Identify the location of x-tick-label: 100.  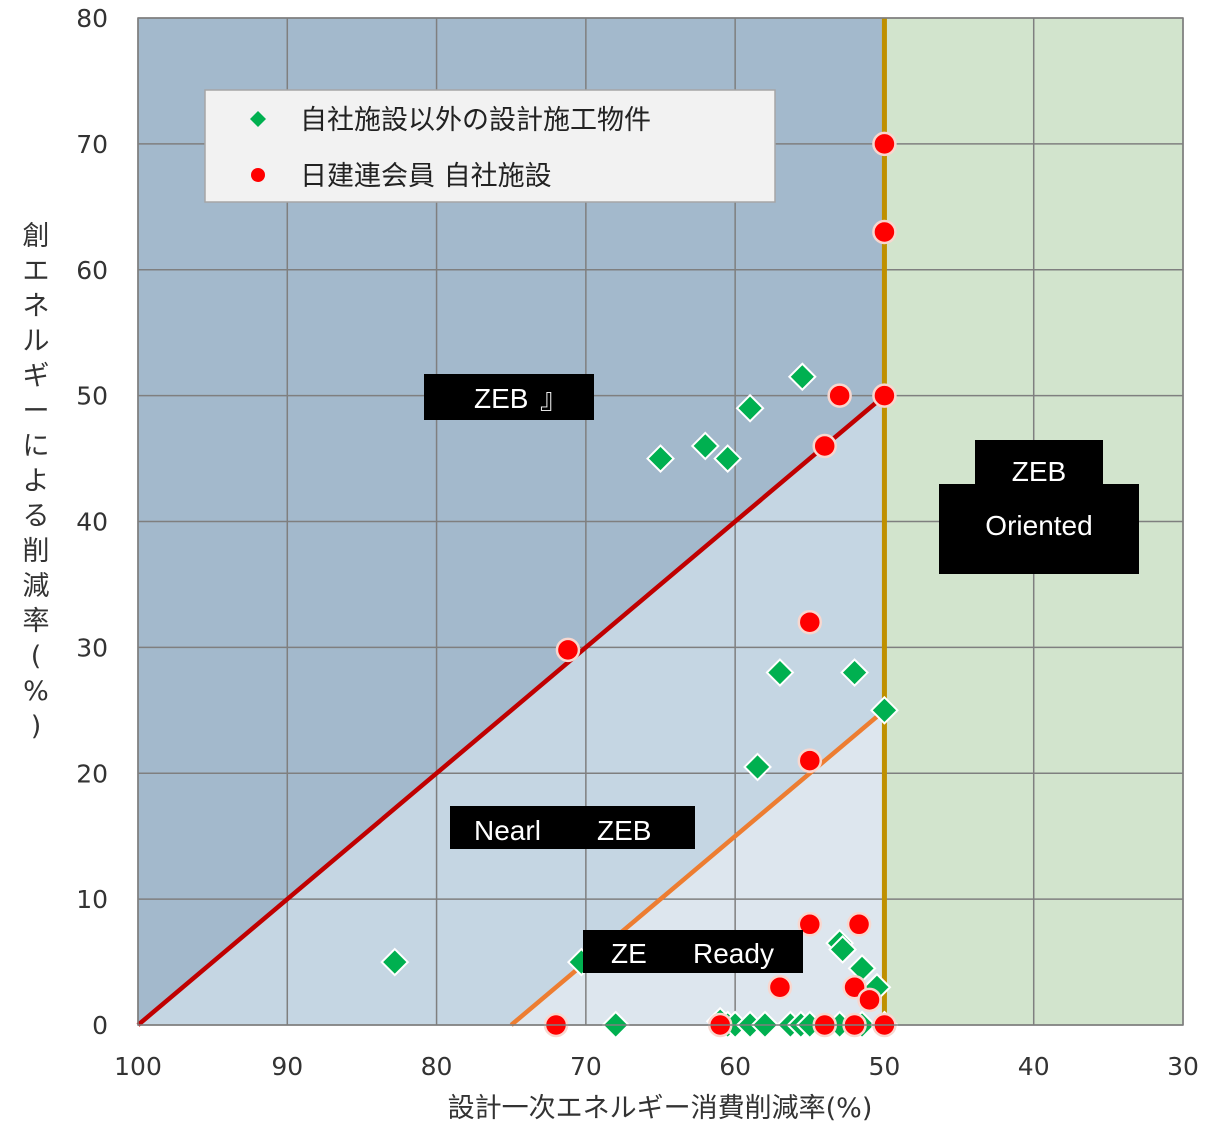
(138, 1066).